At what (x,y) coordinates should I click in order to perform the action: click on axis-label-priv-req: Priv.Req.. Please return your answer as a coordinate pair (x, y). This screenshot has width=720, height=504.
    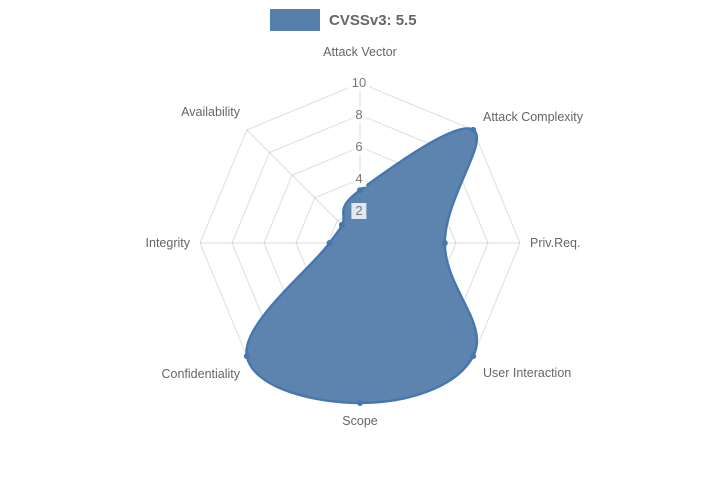
    Looking at the image, I should click on (555, 243).